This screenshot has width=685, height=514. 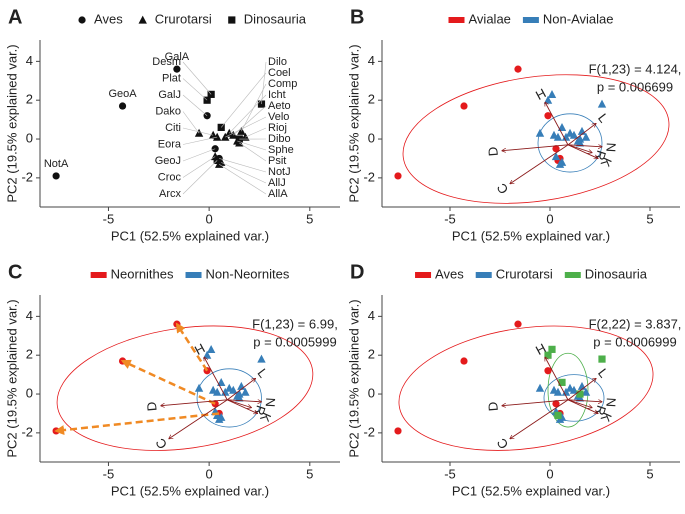 I want to click on point-label: AllA, so click(x=278, y=194).